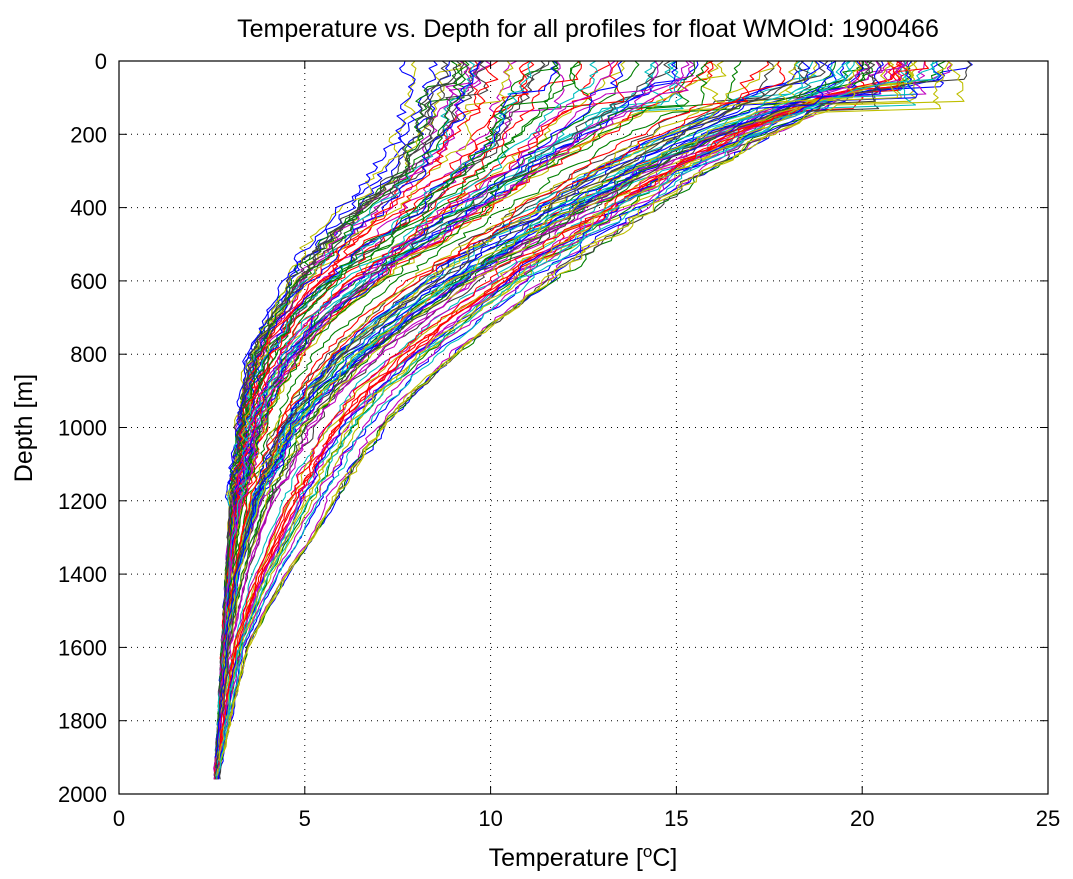  I want to click on x-tick-label: 10, so click(490, 818).